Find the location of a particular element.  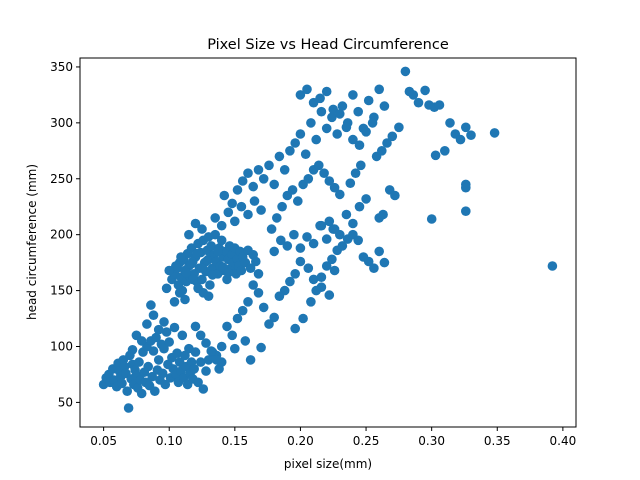

x-tick-label: 0.30 is located at coordinates (431, 441).